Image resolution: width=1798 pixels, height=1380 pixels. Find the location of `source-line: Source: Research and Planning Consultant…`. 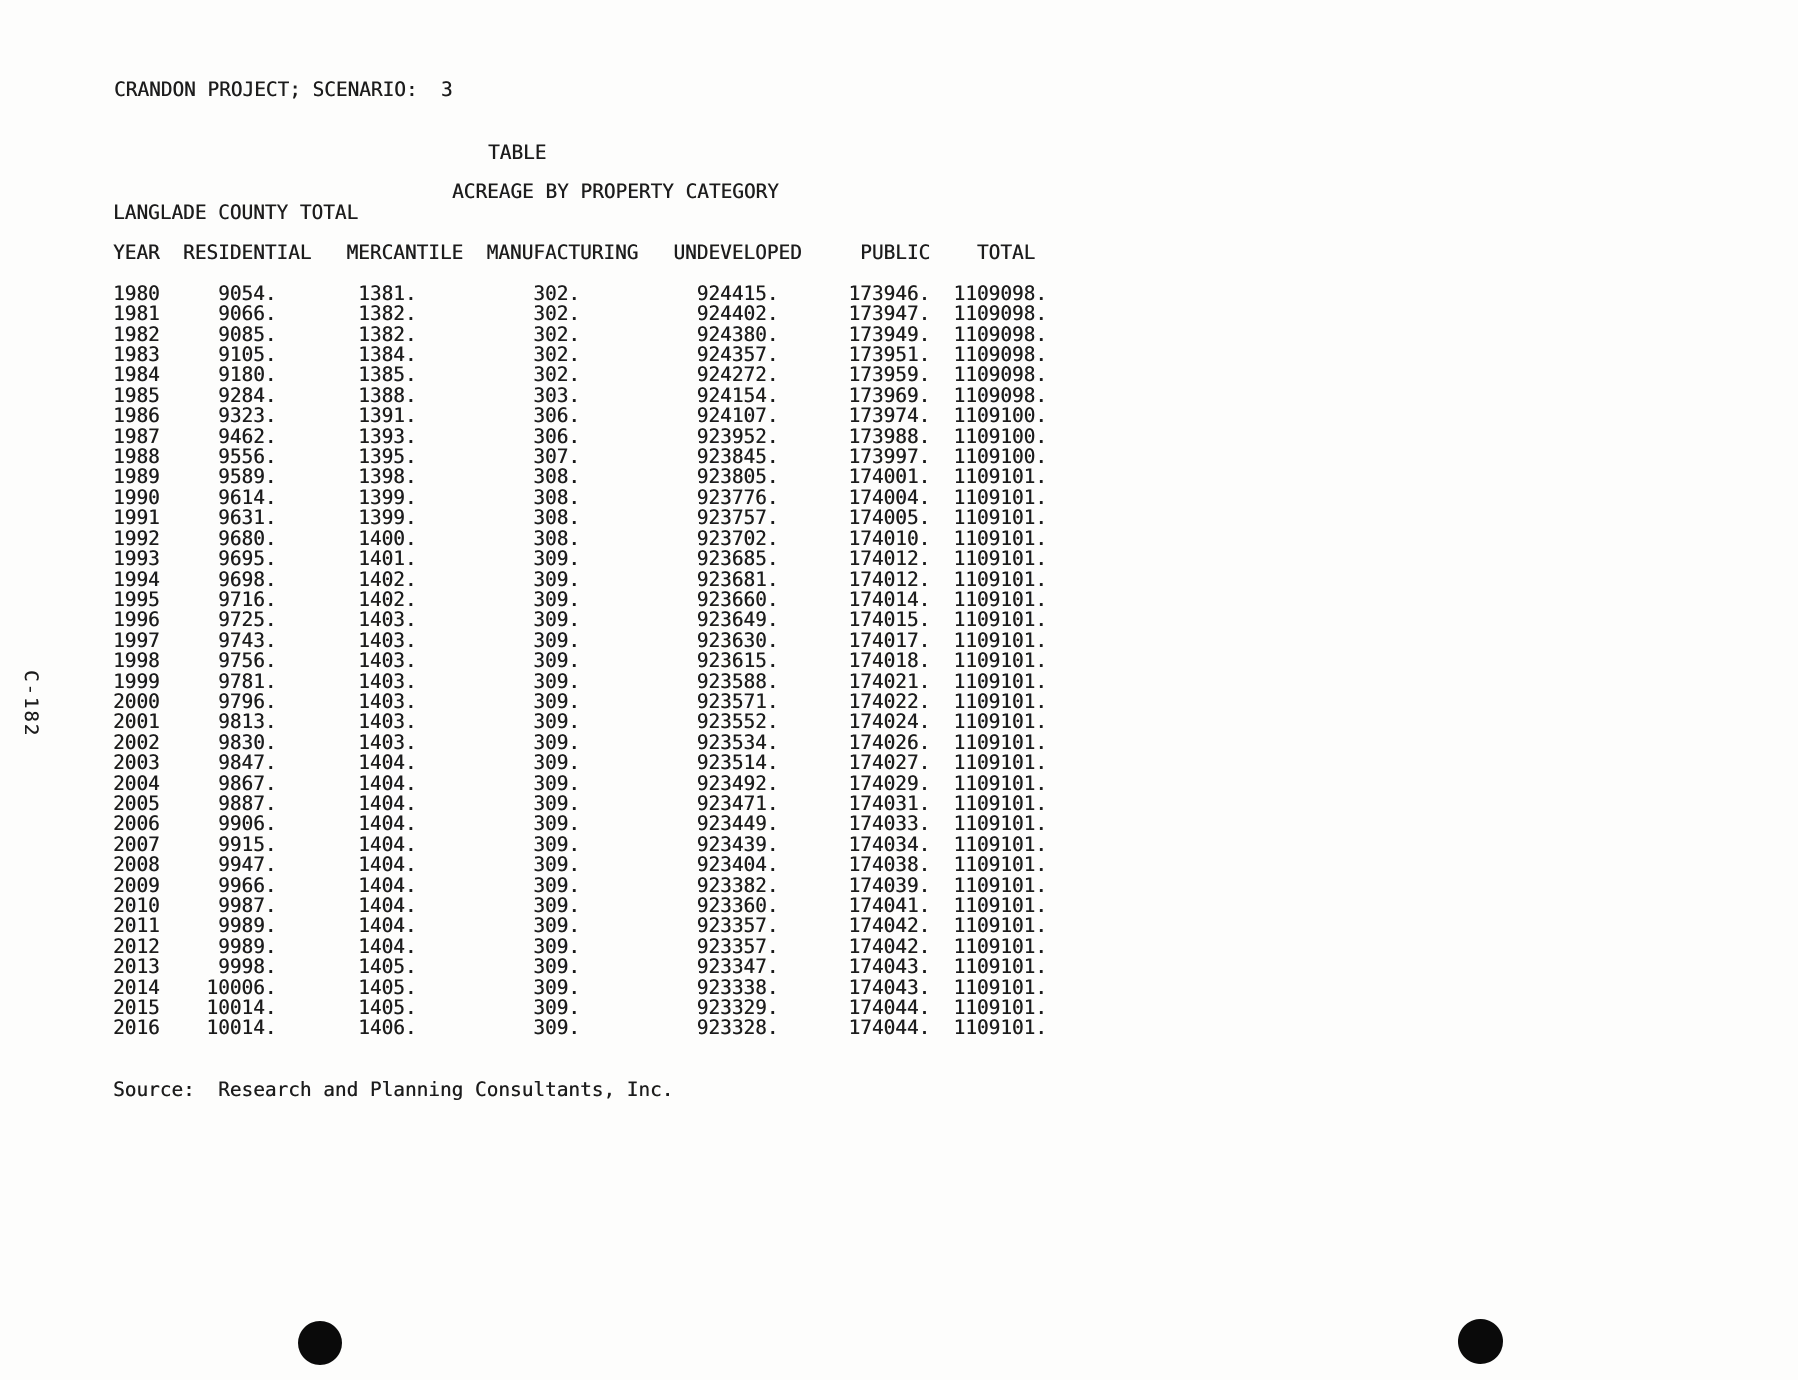

source-line: Source: Research and Planning Consultant… is located at coordinates (393, 1089).